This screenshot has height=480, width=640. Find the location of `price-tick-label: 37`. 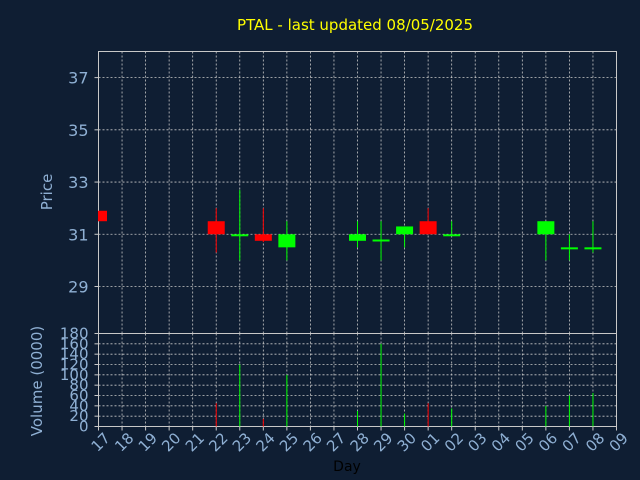

price-tick-label: 37 is located at coordinates (78, 78).